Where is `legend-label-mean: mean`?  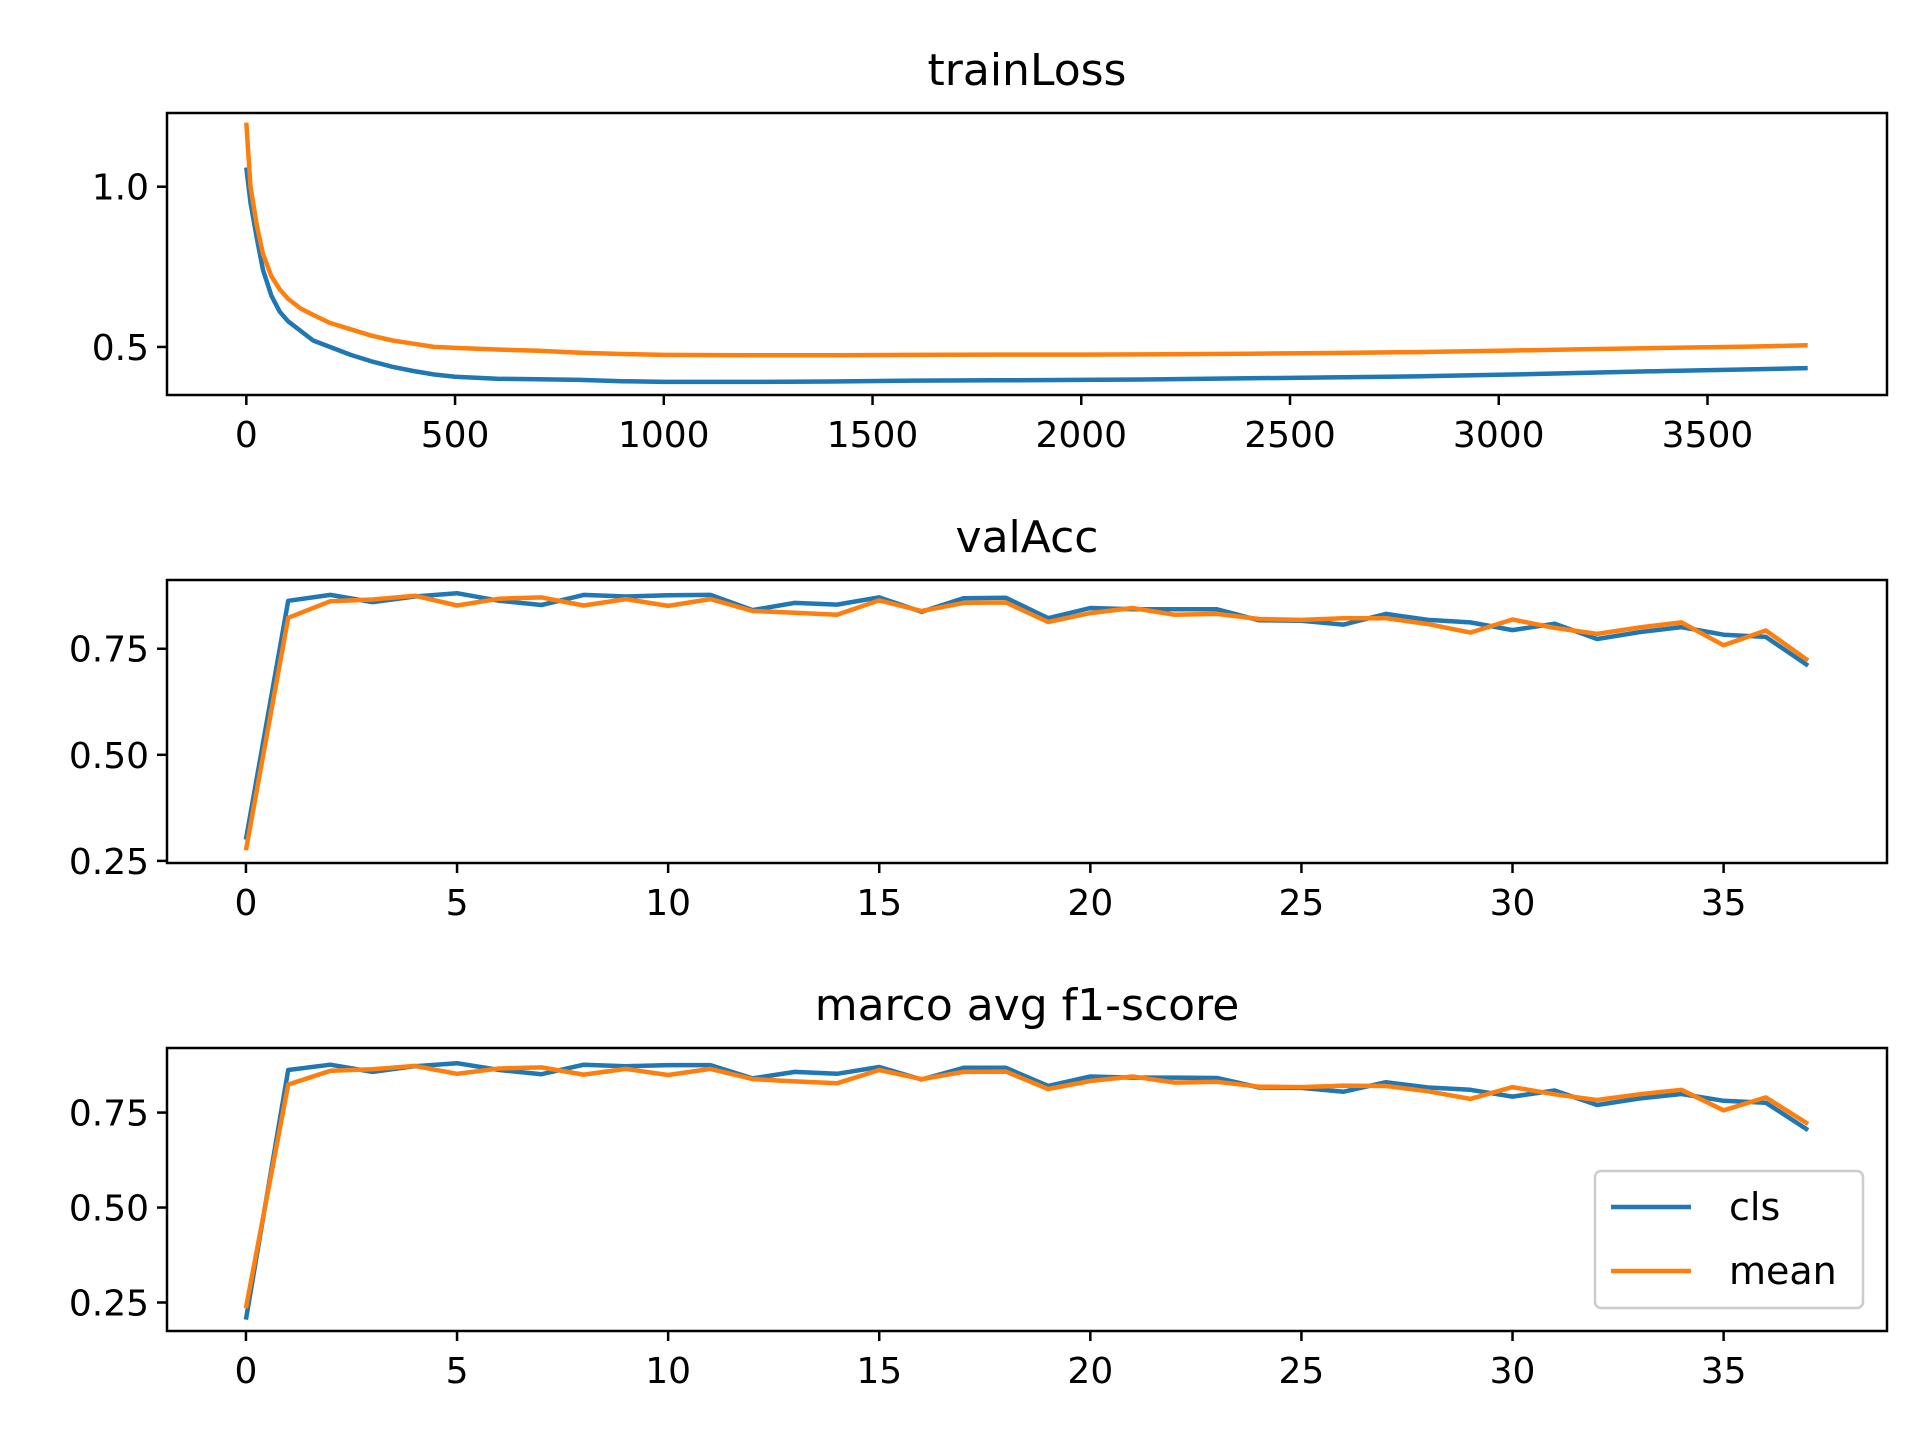 legend-label-mean: mean is located at coordinates (1783, 1271).